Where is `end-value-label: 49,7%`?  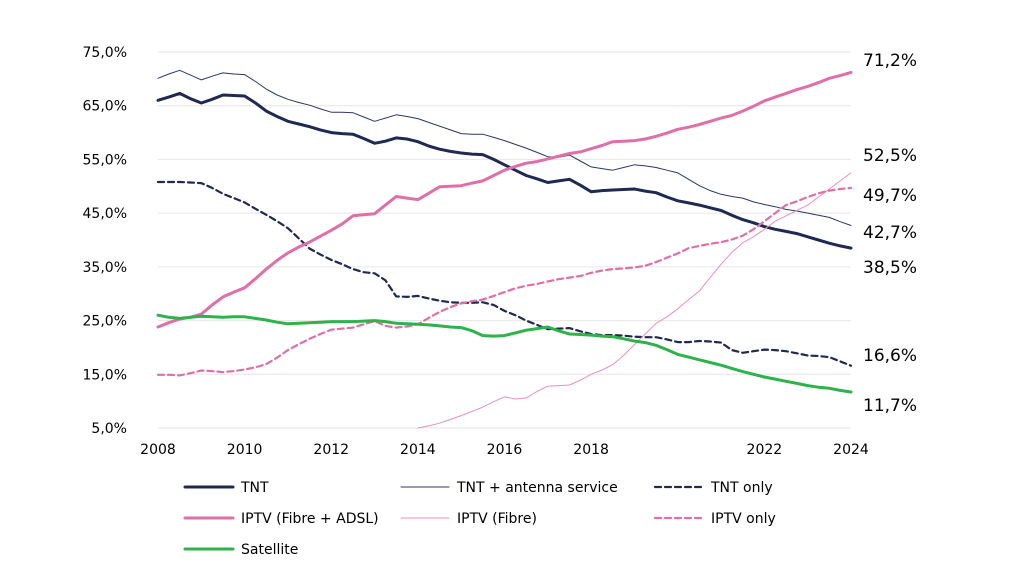 end-value-label: 49,7% is located at coordinates (890, 196).